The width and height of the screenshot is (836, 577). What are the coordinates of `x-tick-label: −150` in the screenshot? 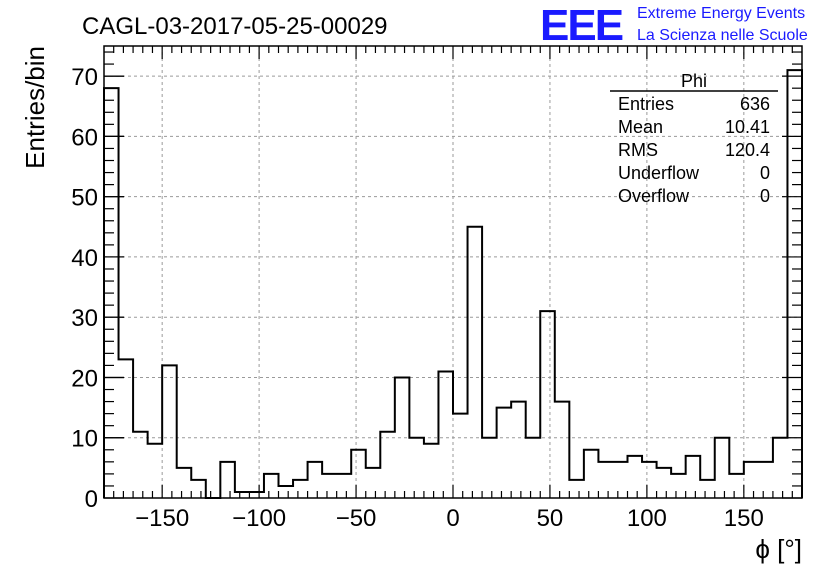 It's located at (162, 518).